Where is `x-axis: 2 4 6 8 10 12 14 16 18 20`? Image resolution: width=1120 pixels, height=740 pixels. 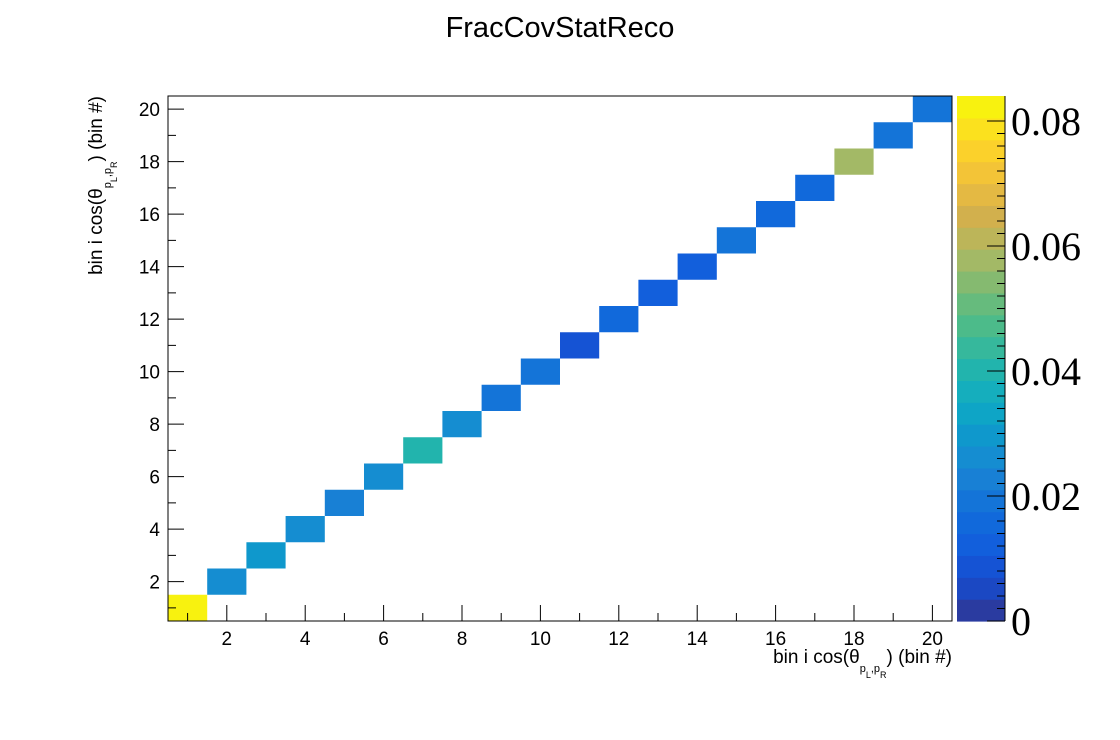
x-axis: 2 4 6 8 10 12 14 16 18 20 is located at coordinates (565, 627).